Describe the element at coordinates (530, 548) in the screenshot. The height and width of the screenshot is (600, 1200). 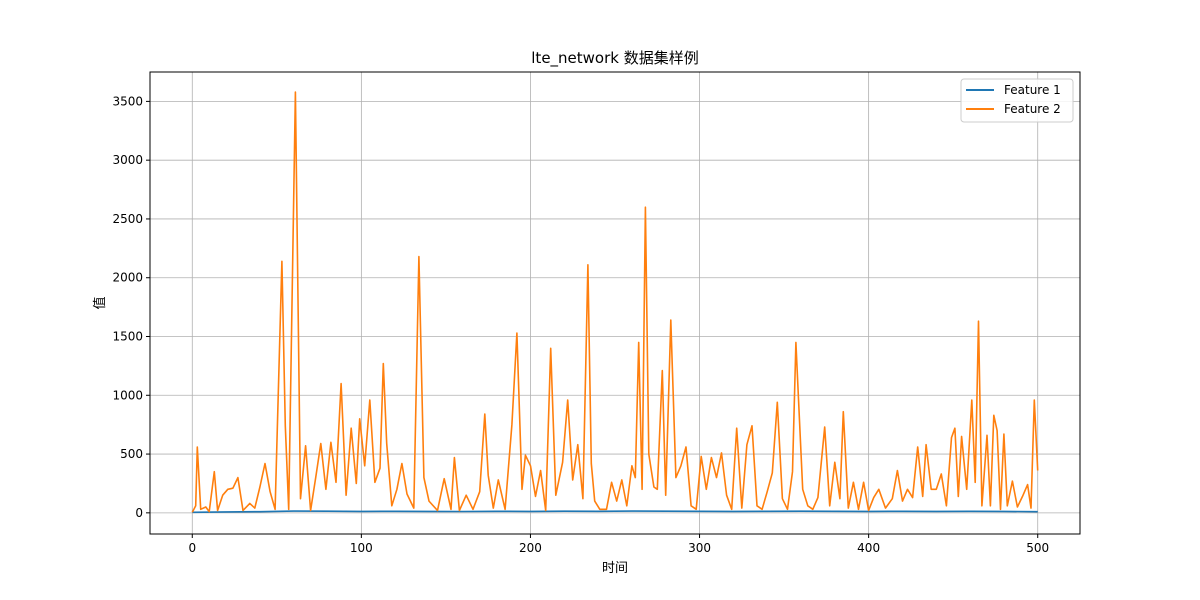
I see `x-tick-label: 200` at that location.